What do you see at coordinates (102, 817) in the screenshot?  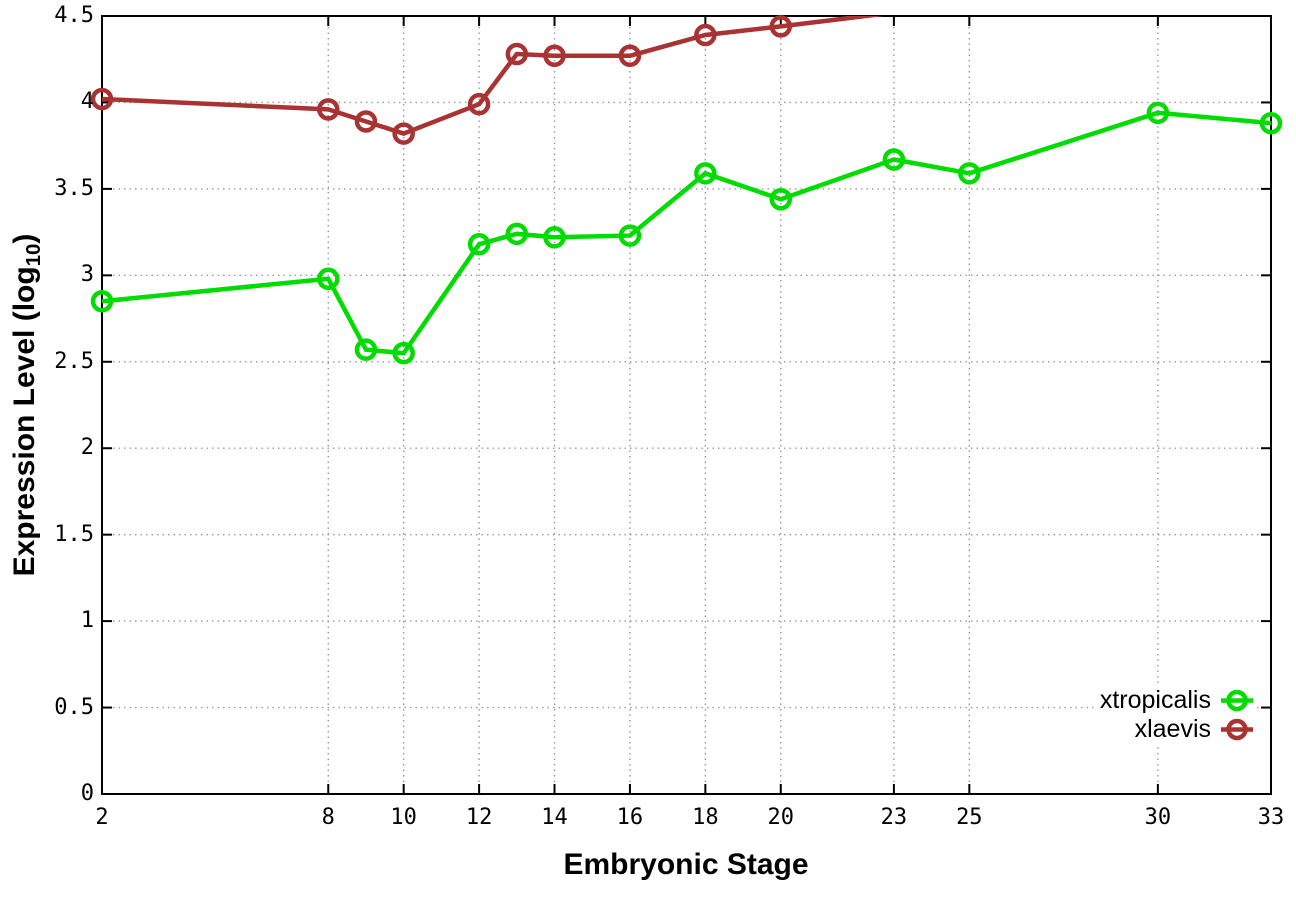 I see `x-tick-label: 2` at bounding box center [102, 817].